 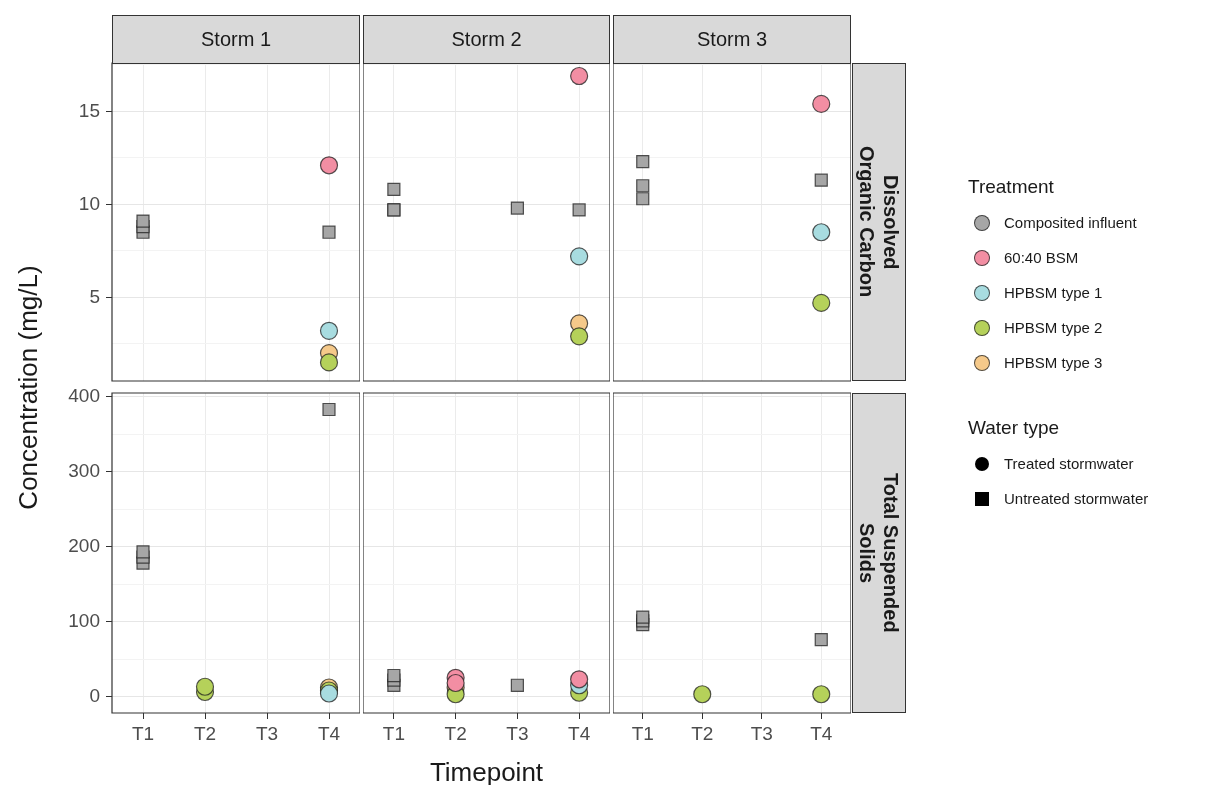 I want to click on chart-title: Storm 1, so click(x=236, y=39).